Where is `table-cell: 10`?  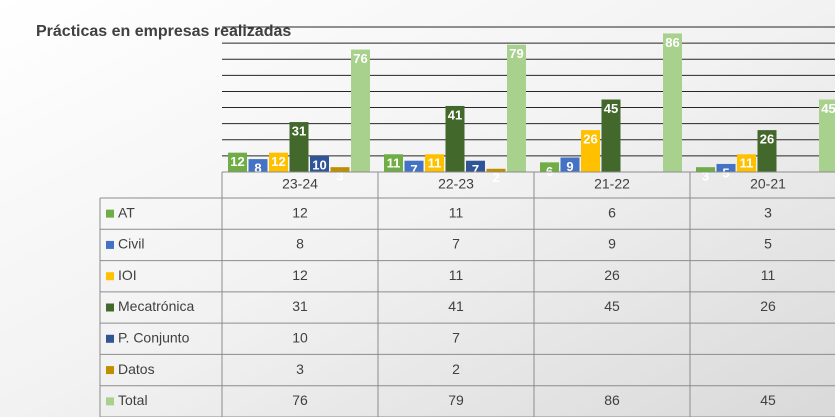 table-cell: 10 is located at coordinates (300, 337).